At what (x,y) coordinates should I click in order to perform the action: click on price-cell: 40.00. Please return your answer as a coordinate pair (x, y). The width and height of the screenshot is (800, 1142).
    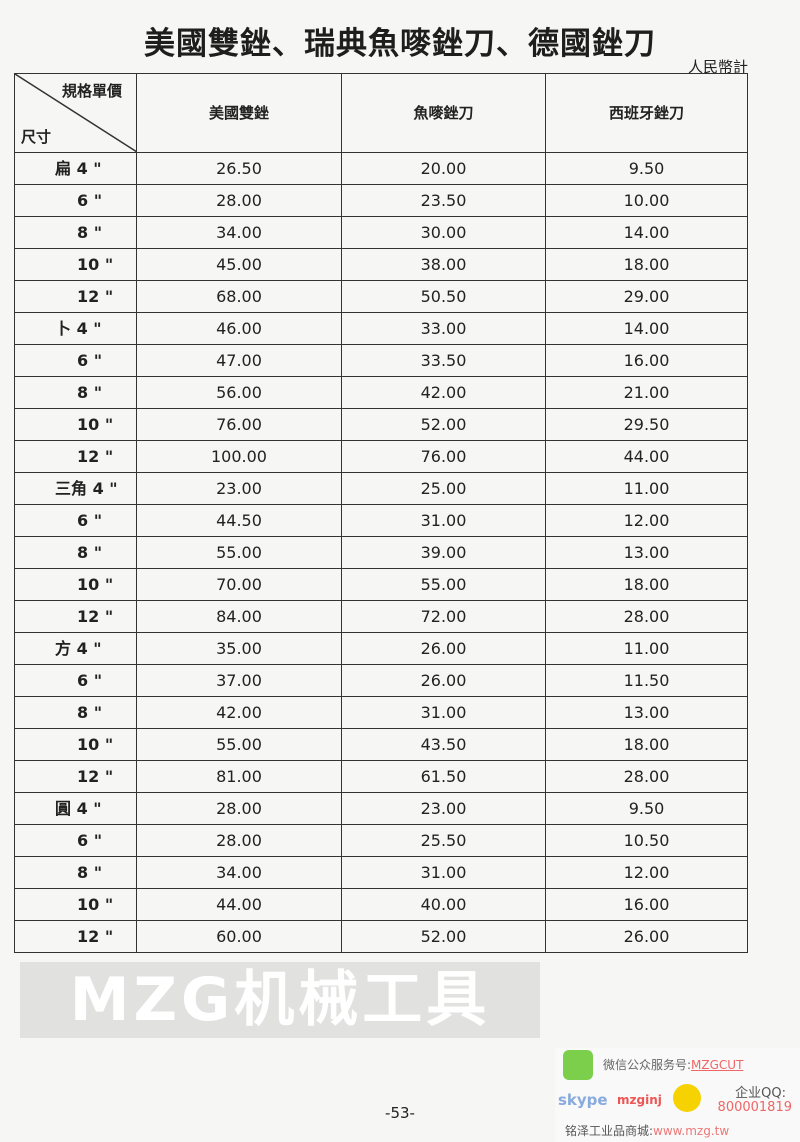
    Looking at the image, I should click on (443, 904).